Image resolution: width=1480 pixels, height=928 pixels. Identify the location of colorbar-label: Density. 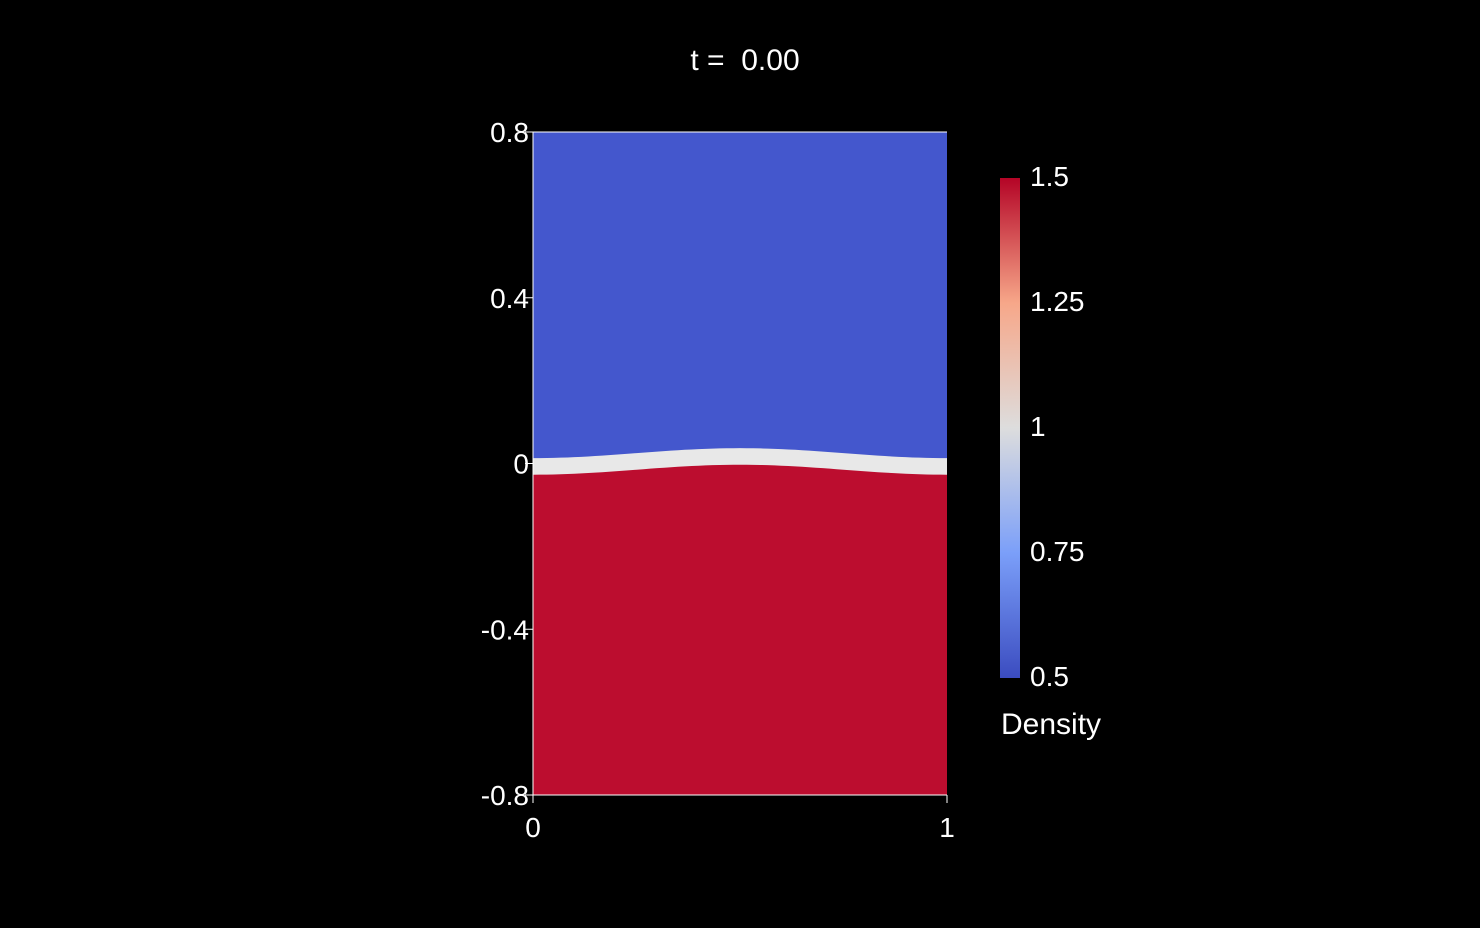
(1051, 724).